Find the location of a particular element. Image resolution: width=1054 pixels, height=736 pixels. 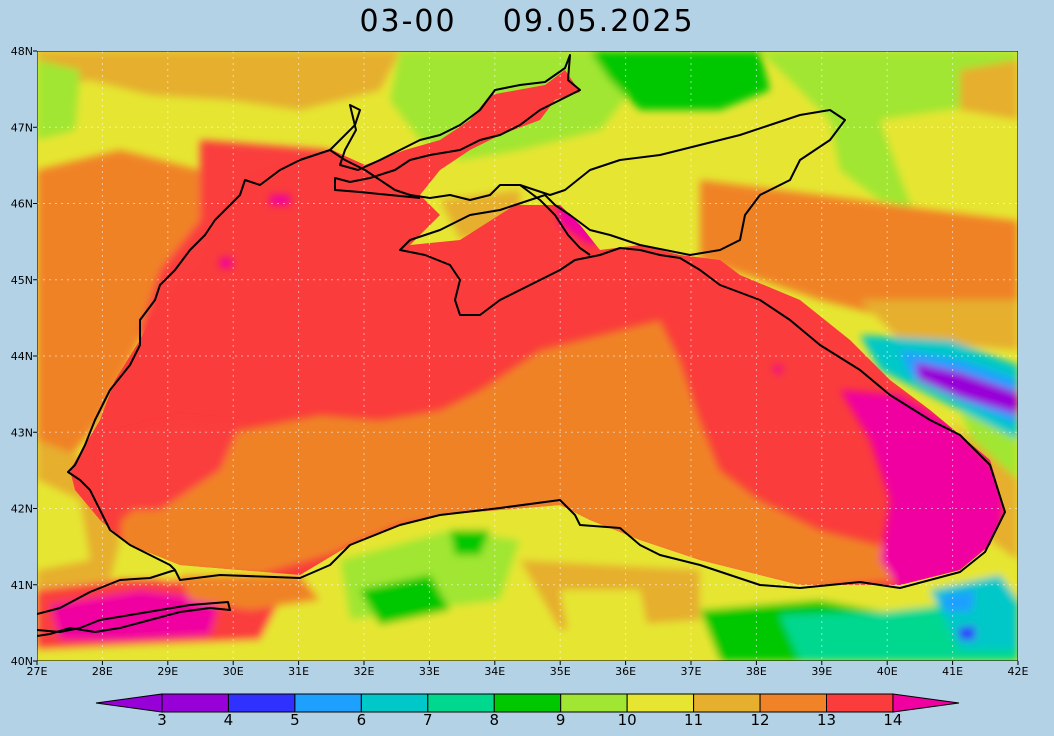

sea-spot-c is located at coordinates (778, 371).